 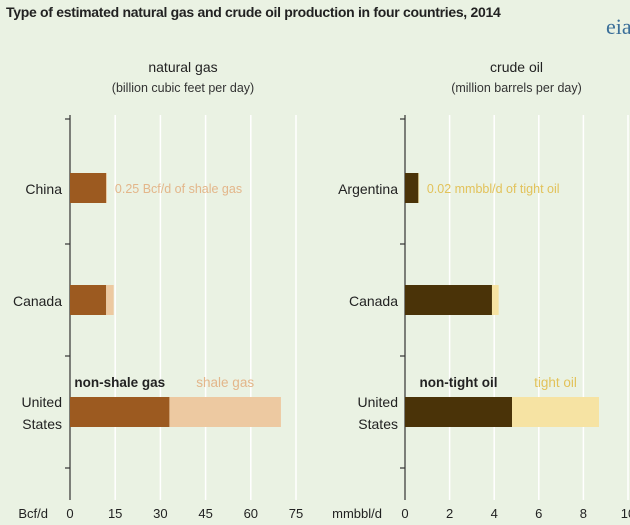 What do you see at coordinates (448, 300) in the screenshot?
I see `bar-non-tight-oil-canada` at bounding box center [448, 300].